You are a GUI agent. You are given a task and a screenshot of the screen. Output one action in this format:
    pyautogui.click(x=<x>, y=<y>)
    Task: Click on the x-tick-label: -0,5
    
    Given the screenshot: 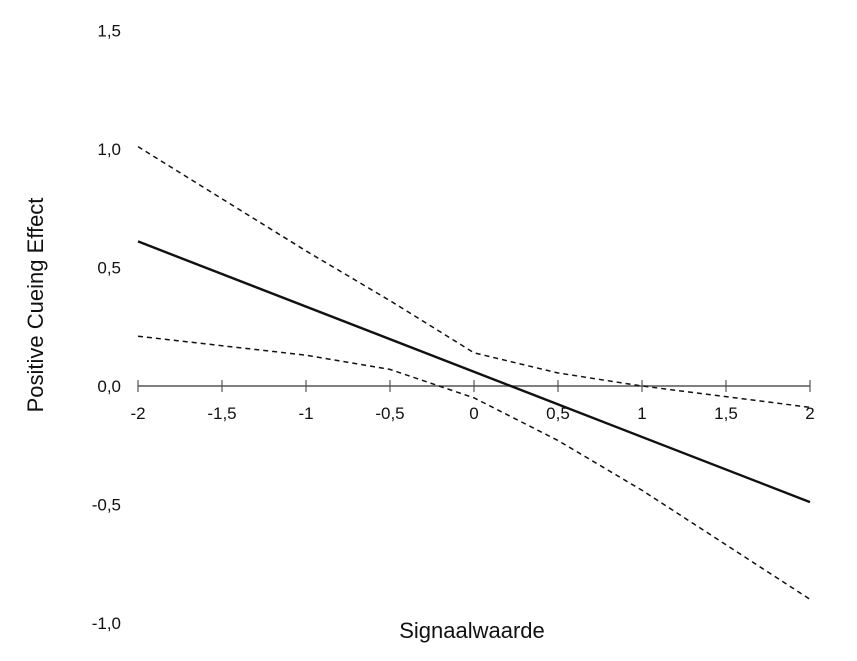 What is the action you would take?
    pyautogui.click(x=389, y=413)
    